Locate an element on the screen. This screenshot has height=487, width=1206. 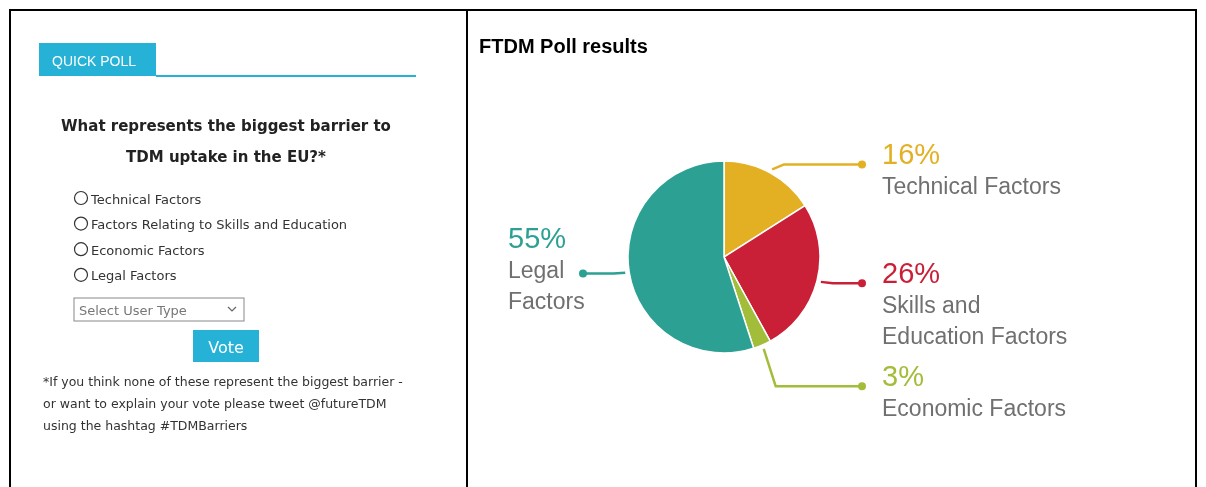
text: *If you think none of these represent the biggest barrier - or want to explain your vote please tweet @futureTDM using the hashtag #TDMBarriers is located at coordinates (223, 403).